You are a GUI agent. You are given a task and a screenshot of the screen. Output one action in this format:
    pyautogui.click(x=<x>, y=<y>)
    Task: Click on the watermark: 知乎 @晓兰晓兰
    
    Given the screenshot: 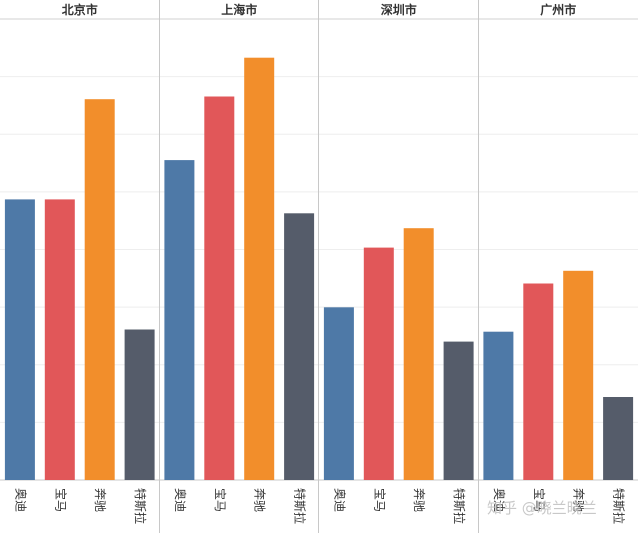 What is the action you would take?
    pyautogui.click(x=542, y=508)
    